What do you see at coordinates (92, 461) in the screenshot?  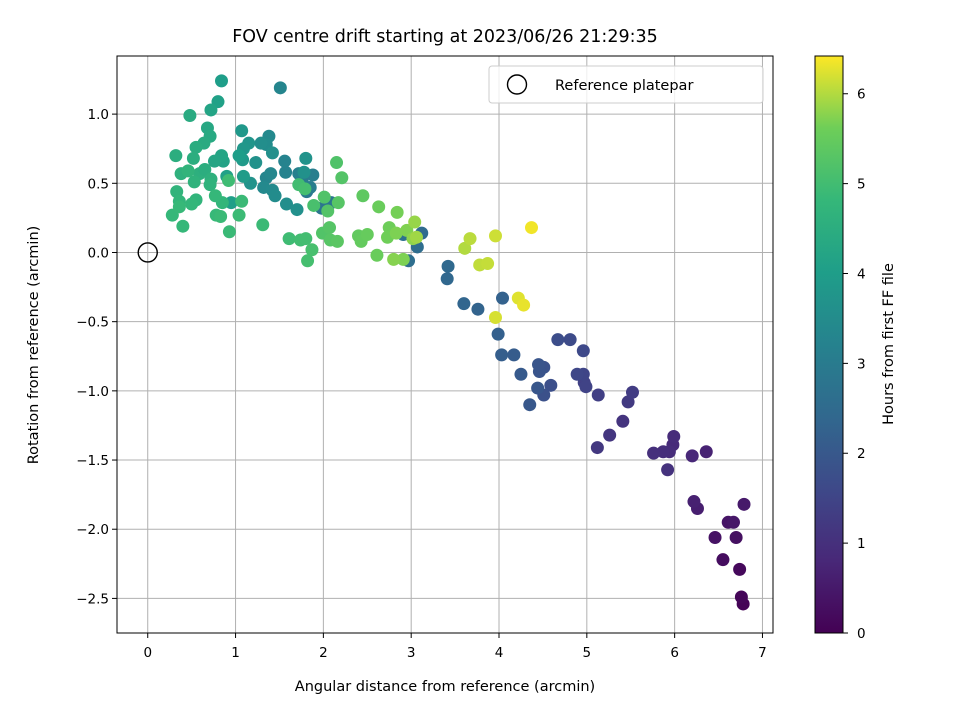 I see `y-tick-label: −1.5` at bounding box center [92, 461].